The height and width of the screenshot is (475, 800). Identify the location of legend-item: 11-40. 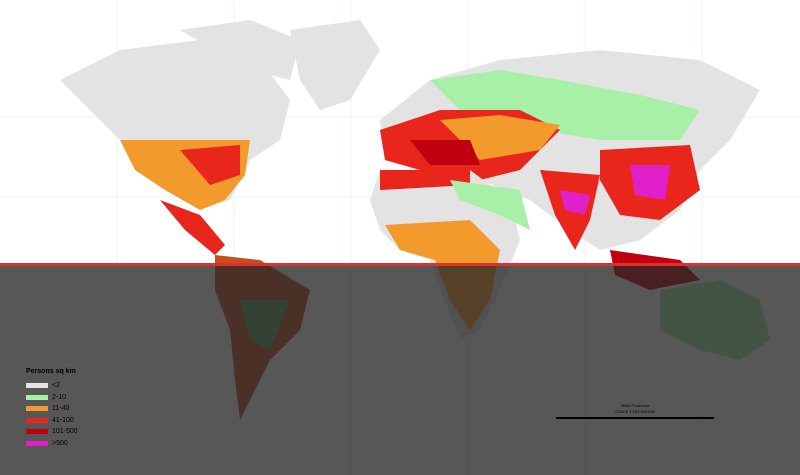
(52, 408).